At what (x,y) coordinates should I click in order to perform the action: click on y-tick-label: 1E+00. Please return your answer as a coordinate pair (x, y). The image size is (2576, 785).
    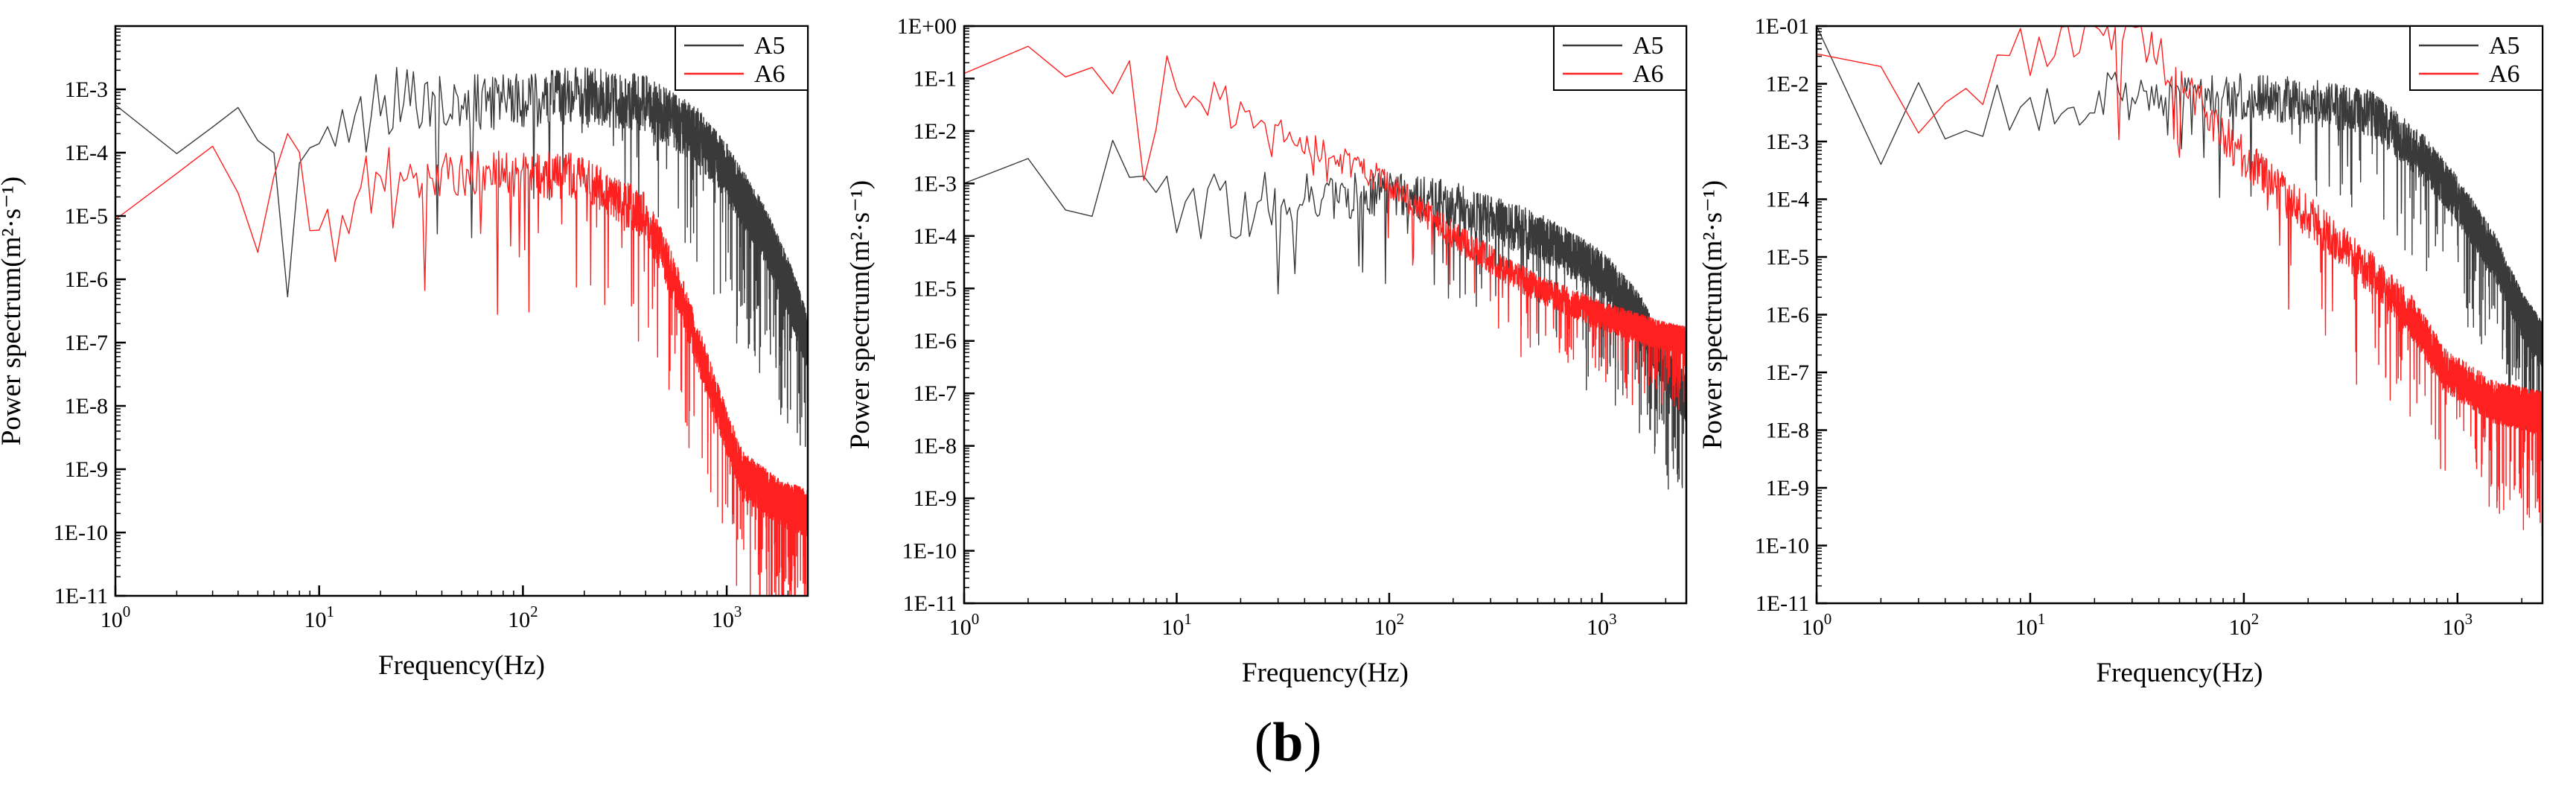
    Looking at the image, I should click on (927, 26).